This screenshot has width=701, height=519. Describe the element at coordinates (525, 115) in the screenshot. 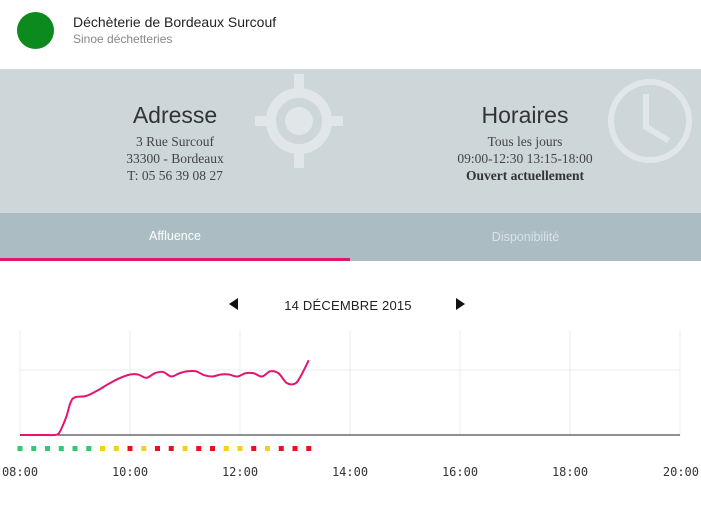

I see `hours-heading: Horaires` at that location.